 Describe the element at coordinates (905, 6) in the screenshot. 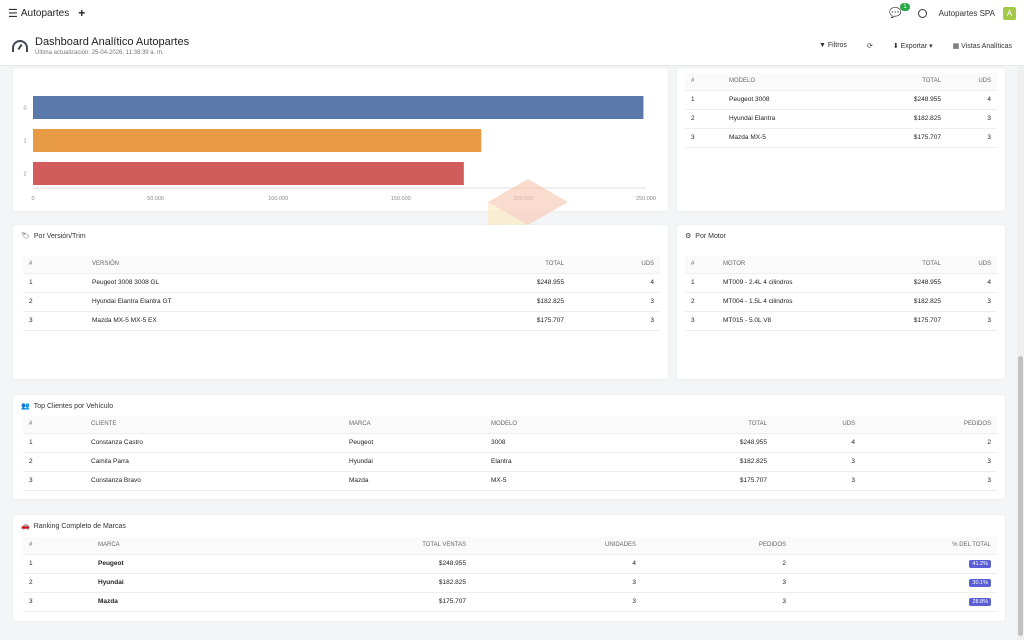

I see `chat-badge: 1` at that location.